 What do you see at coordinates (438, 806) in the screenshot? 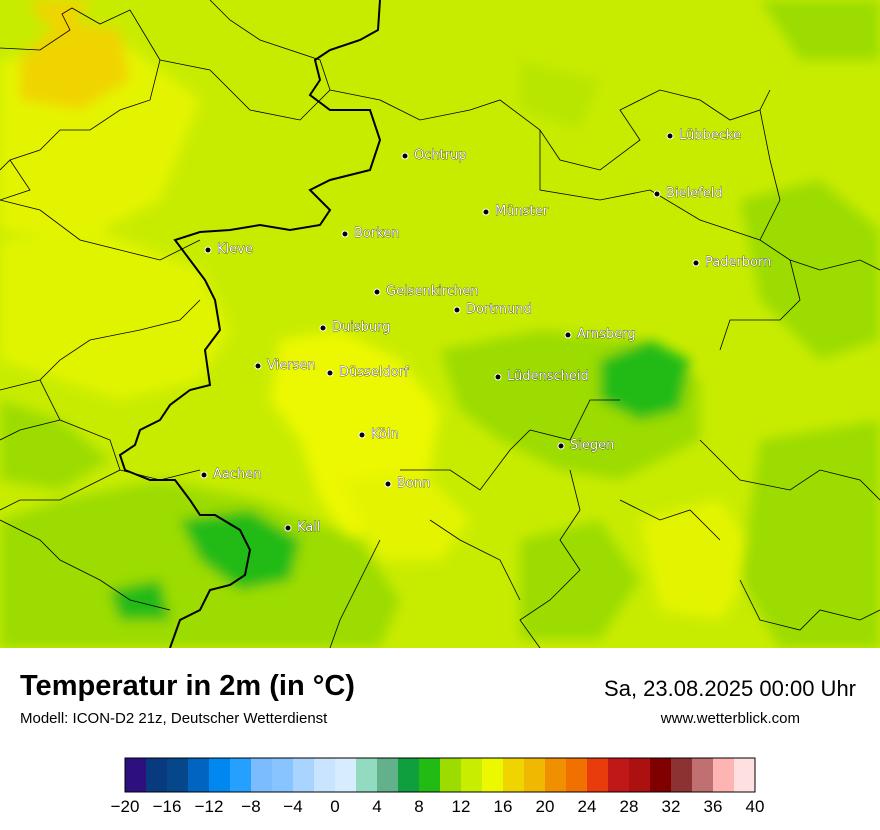
I see `colorbar-ticks: −20 −16 −12 −8 −4 0 4 8 12 16 20 24 28 32 36 40` at bounding box center [438, 806].